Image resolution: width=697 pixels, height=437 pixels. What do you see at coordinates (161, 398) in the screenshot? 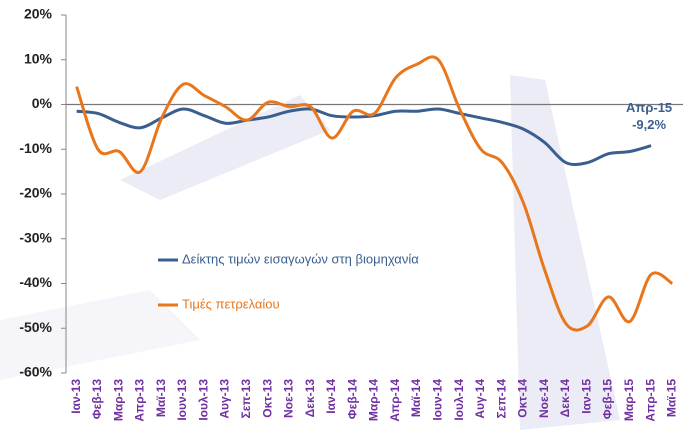
I see `x-tick-label: Μαϊ-13` at bounding box center [161, 398].